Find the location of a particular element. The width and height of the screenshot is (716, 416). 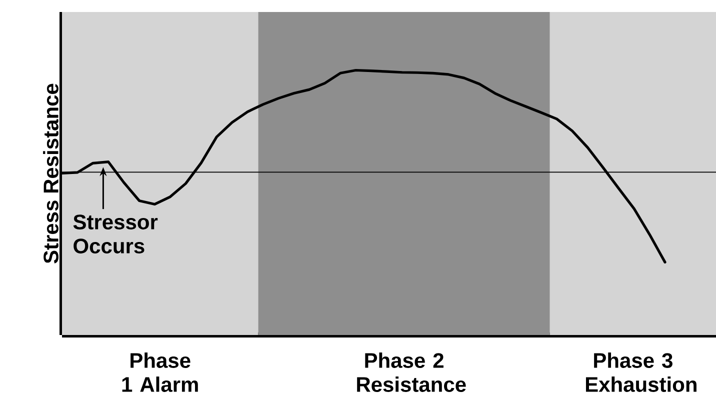

text: Phase 1 Alarm is located at coordinates (160, 372).